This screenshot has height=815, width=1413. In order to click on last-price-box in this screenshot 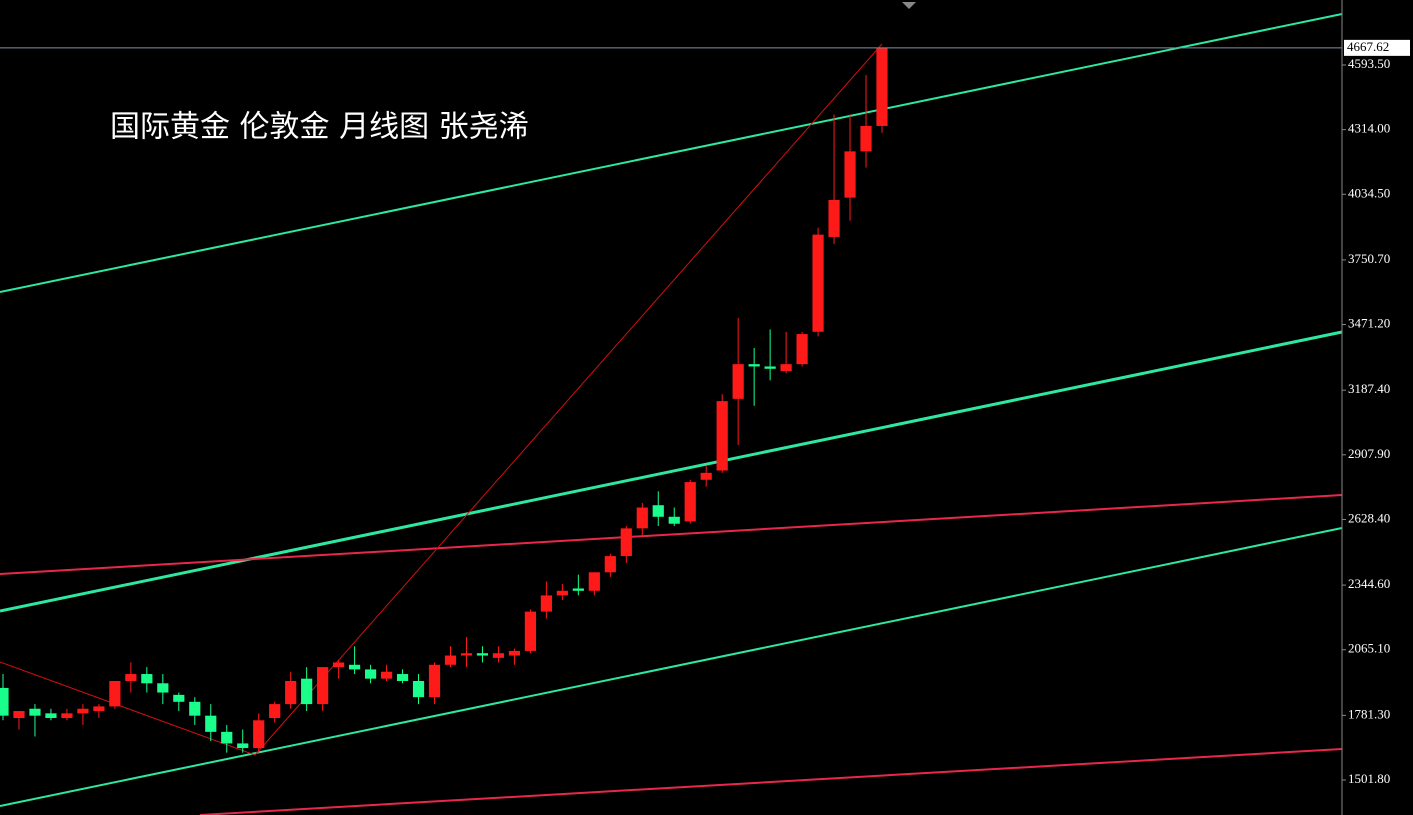, I will do `click(1377, 47)`.